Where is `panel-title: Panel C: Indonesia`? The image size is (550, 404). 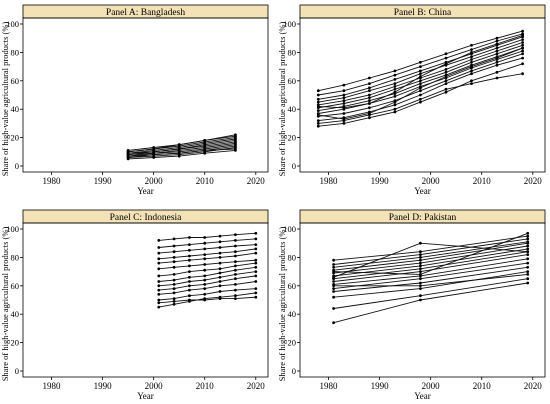
panel-title: Panel C: Indonesia is located at coordinates (146, 218).